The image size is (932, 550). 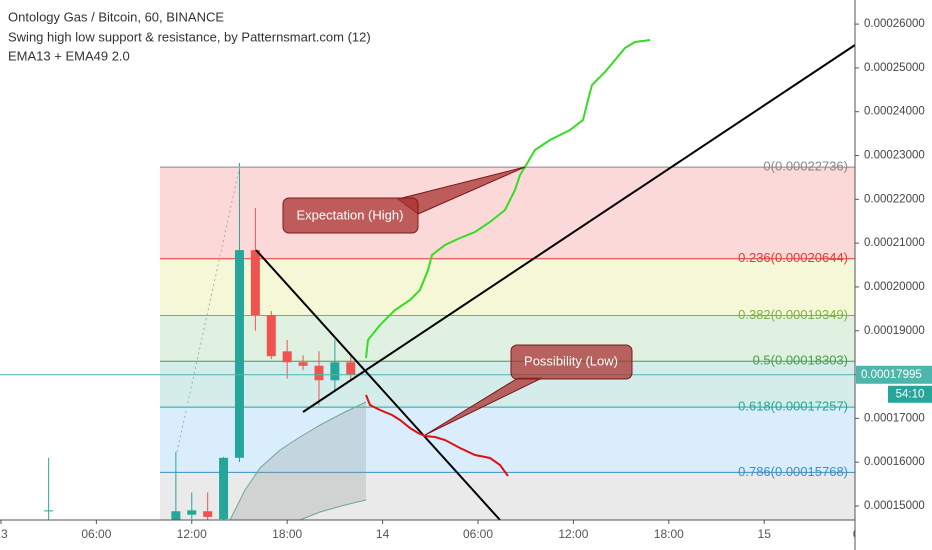 I want to click on y-tick-label: 0.00023000, so click(x=894, y=156).